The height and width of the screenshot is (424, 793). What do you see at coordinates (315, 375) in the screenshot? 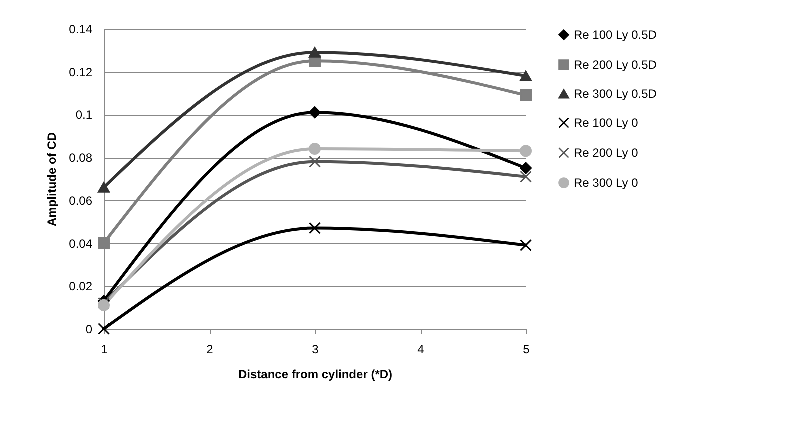
I see `x-axis-title: Distance from cylinder (*D)` at bounding box center [315, 375].